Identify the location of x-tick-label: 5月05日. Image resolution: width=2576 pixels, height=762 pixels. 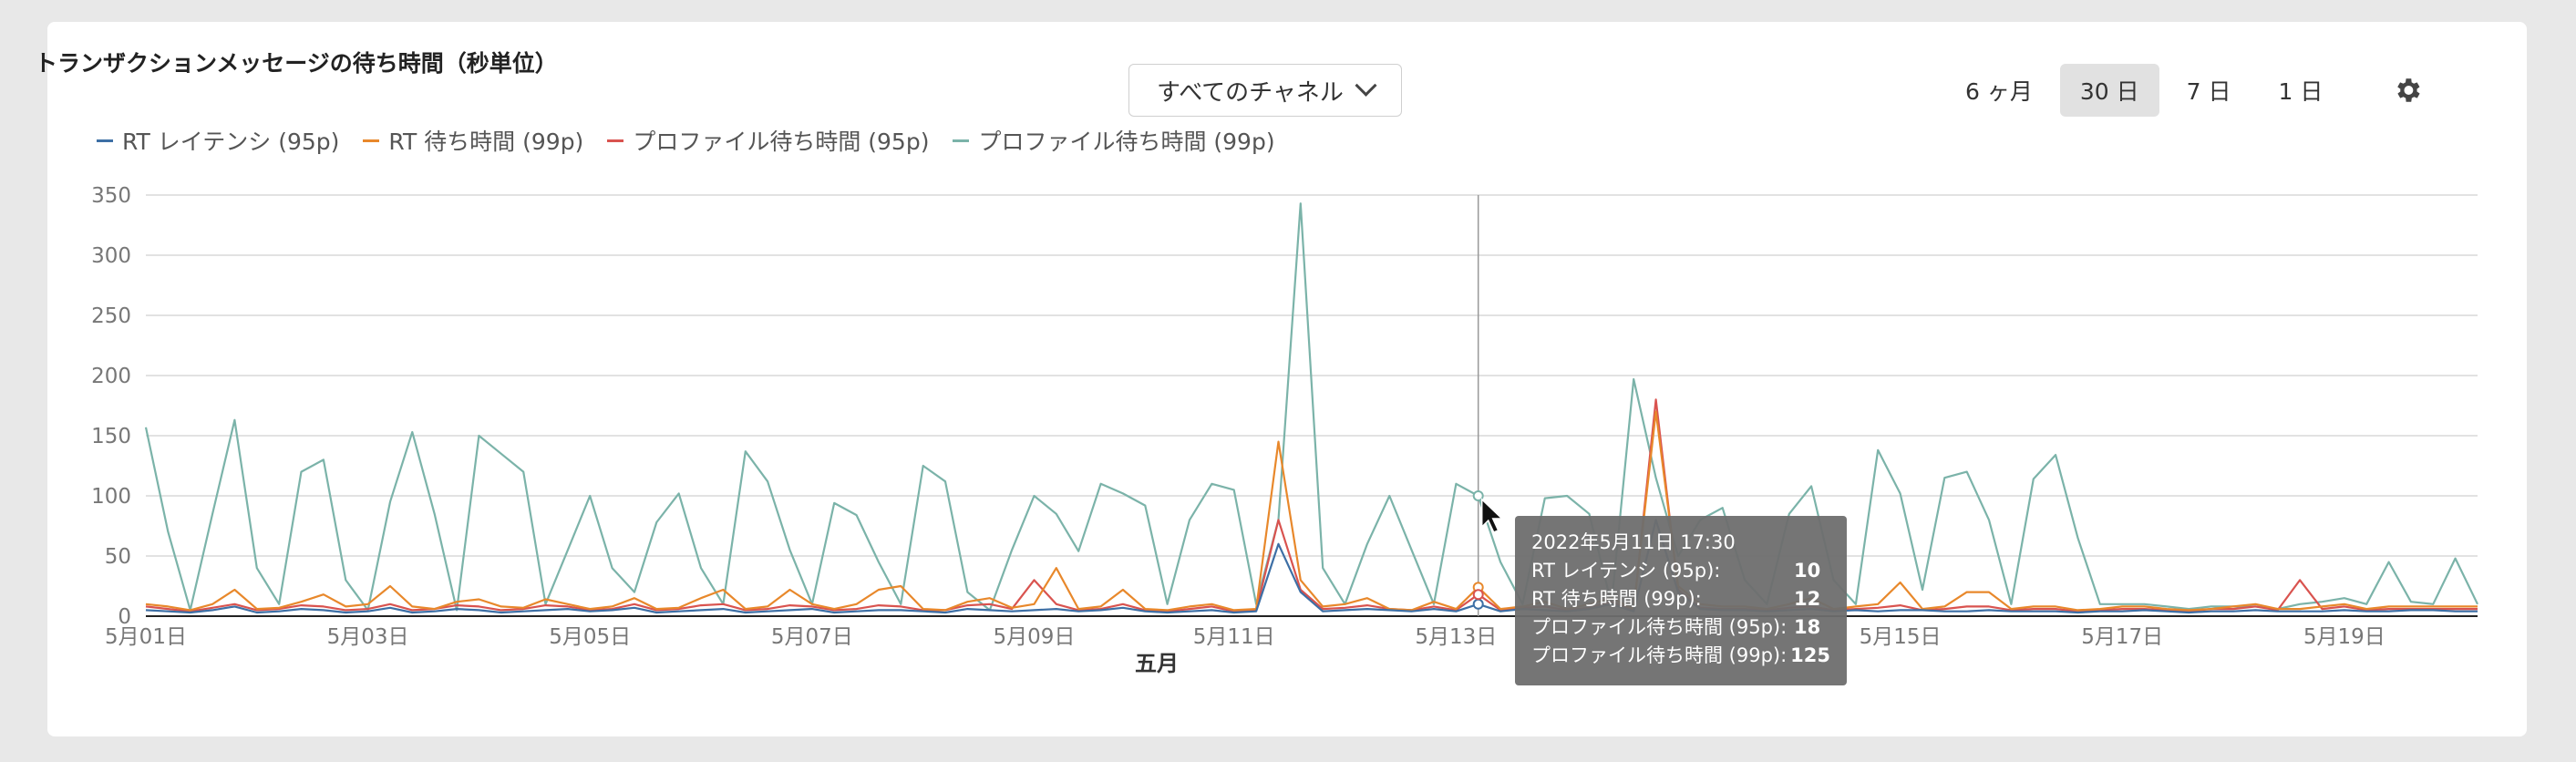
(590, 637).